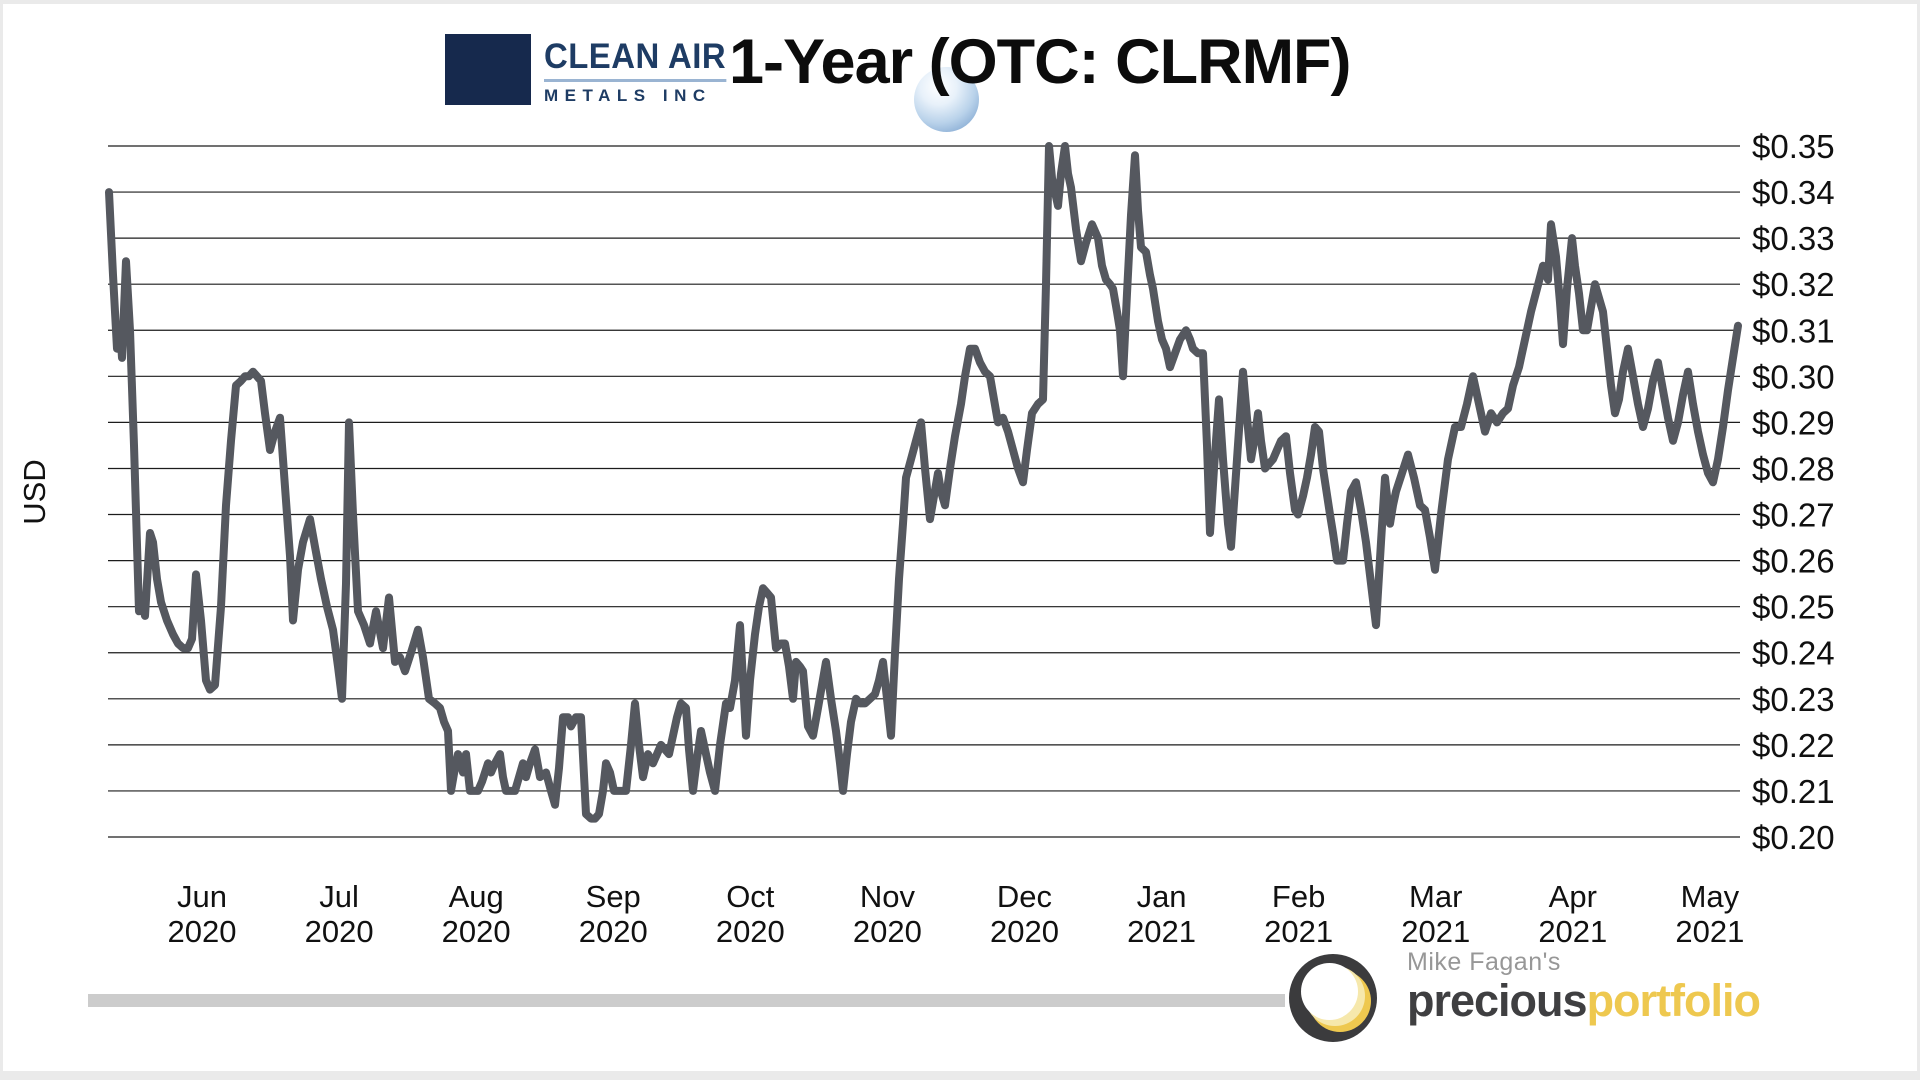 This screenshot has width=1920, height=1080. What do you see at coordinates (1793, 699) in the screenshot?
I see `y-tick-label: $0.23` at bounding box center [1793, 699].